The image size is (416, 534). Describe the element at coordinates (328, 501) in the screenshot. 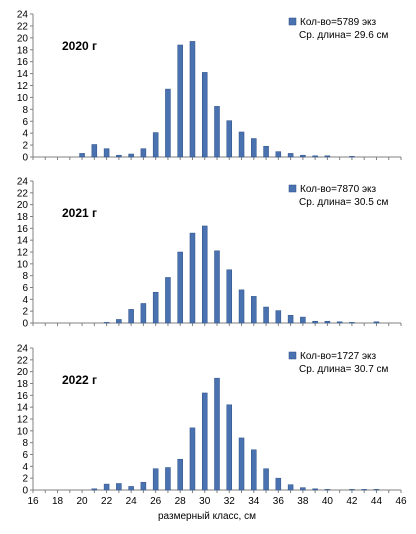

I see `x-tick-label: 40` at that location.